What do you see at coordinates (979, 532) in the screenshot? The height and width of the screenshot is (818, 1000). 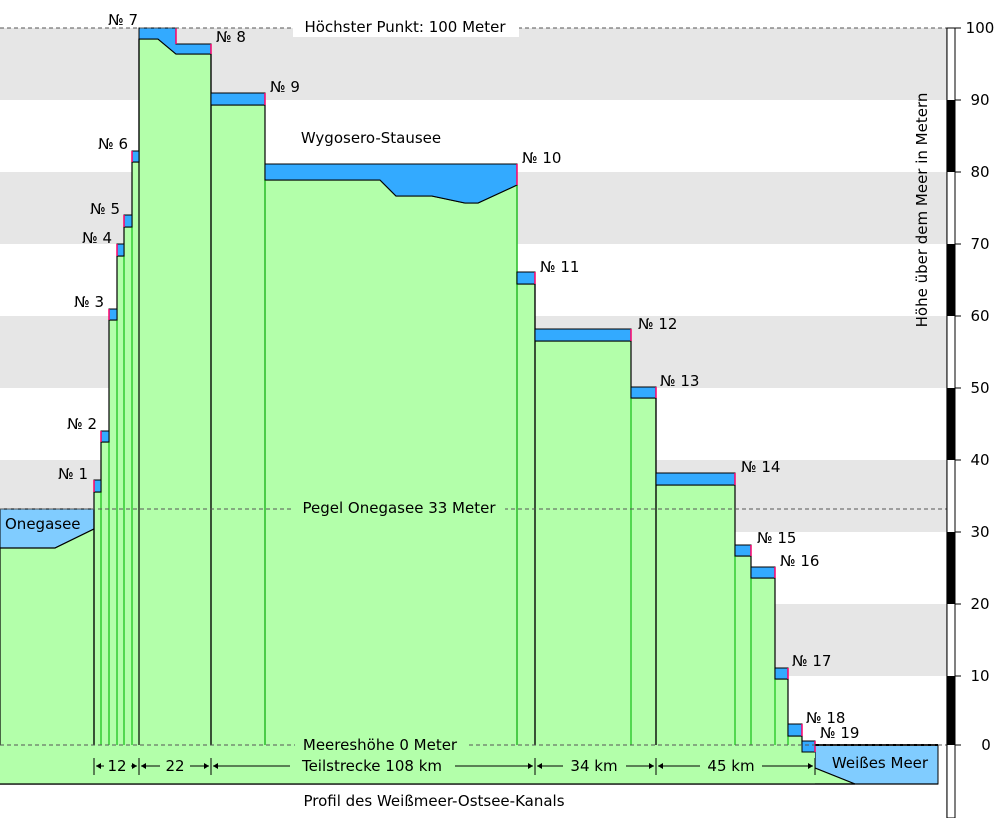 I see `y-tick-30: 30` at bounding box center [979, 532].